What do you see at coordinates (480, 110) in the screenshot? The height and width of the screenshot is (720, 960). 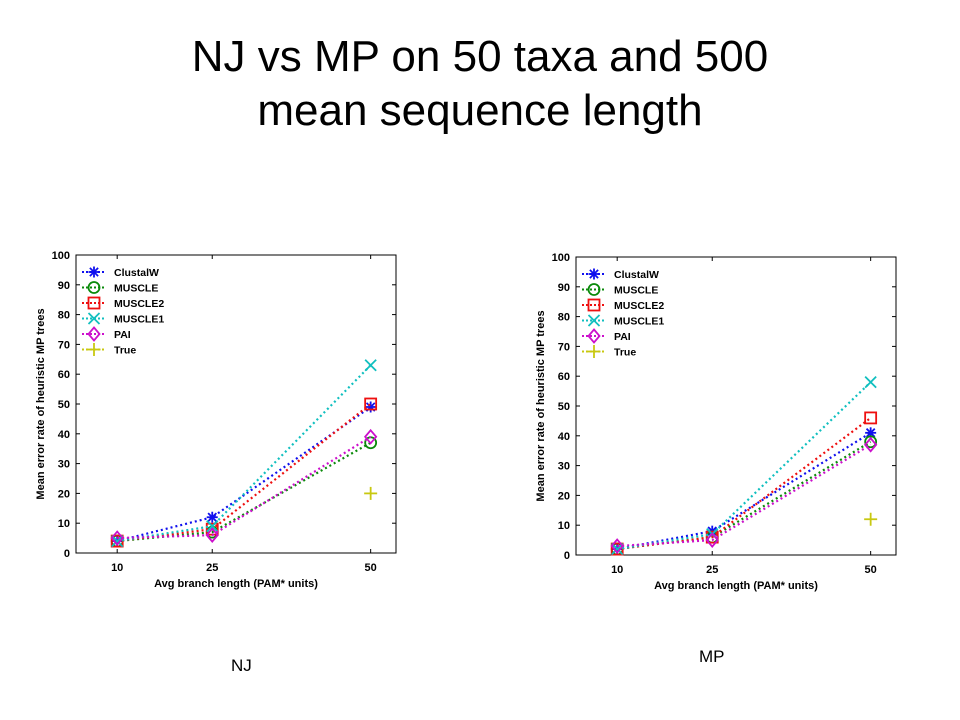 I see `title-line-2: mean sequence length` at bounding box center [480, 110].